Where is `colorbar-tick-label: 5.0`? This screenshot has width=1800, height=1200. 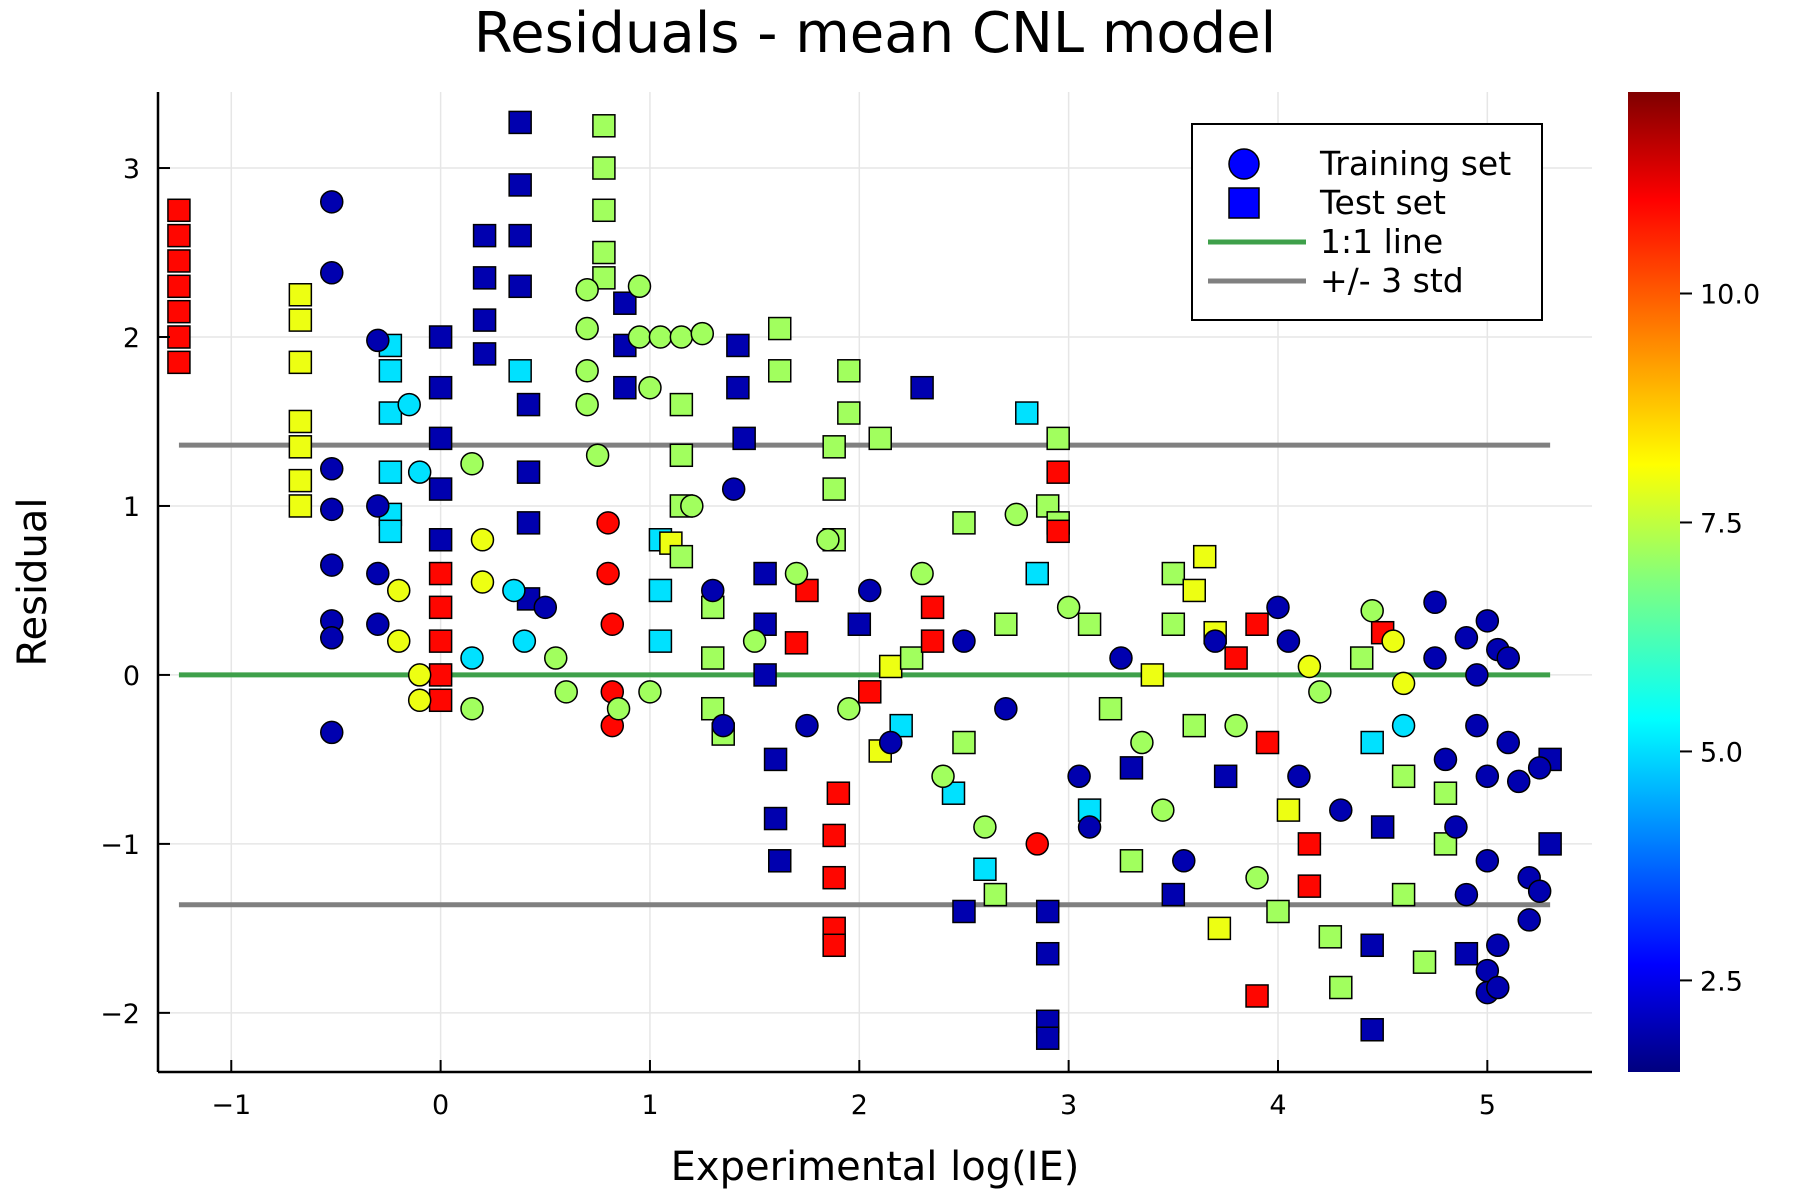
colorbar-tick-label: 5.0 is located at coordinates (1721, 752).